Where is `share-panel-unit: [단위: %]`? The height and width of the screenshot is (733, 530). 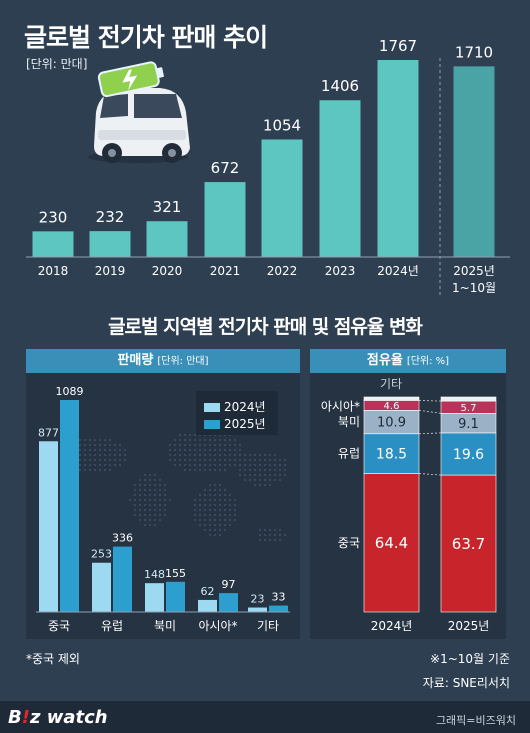
share-panel-unit: [단위: %] is located at coordinates (428, 361).